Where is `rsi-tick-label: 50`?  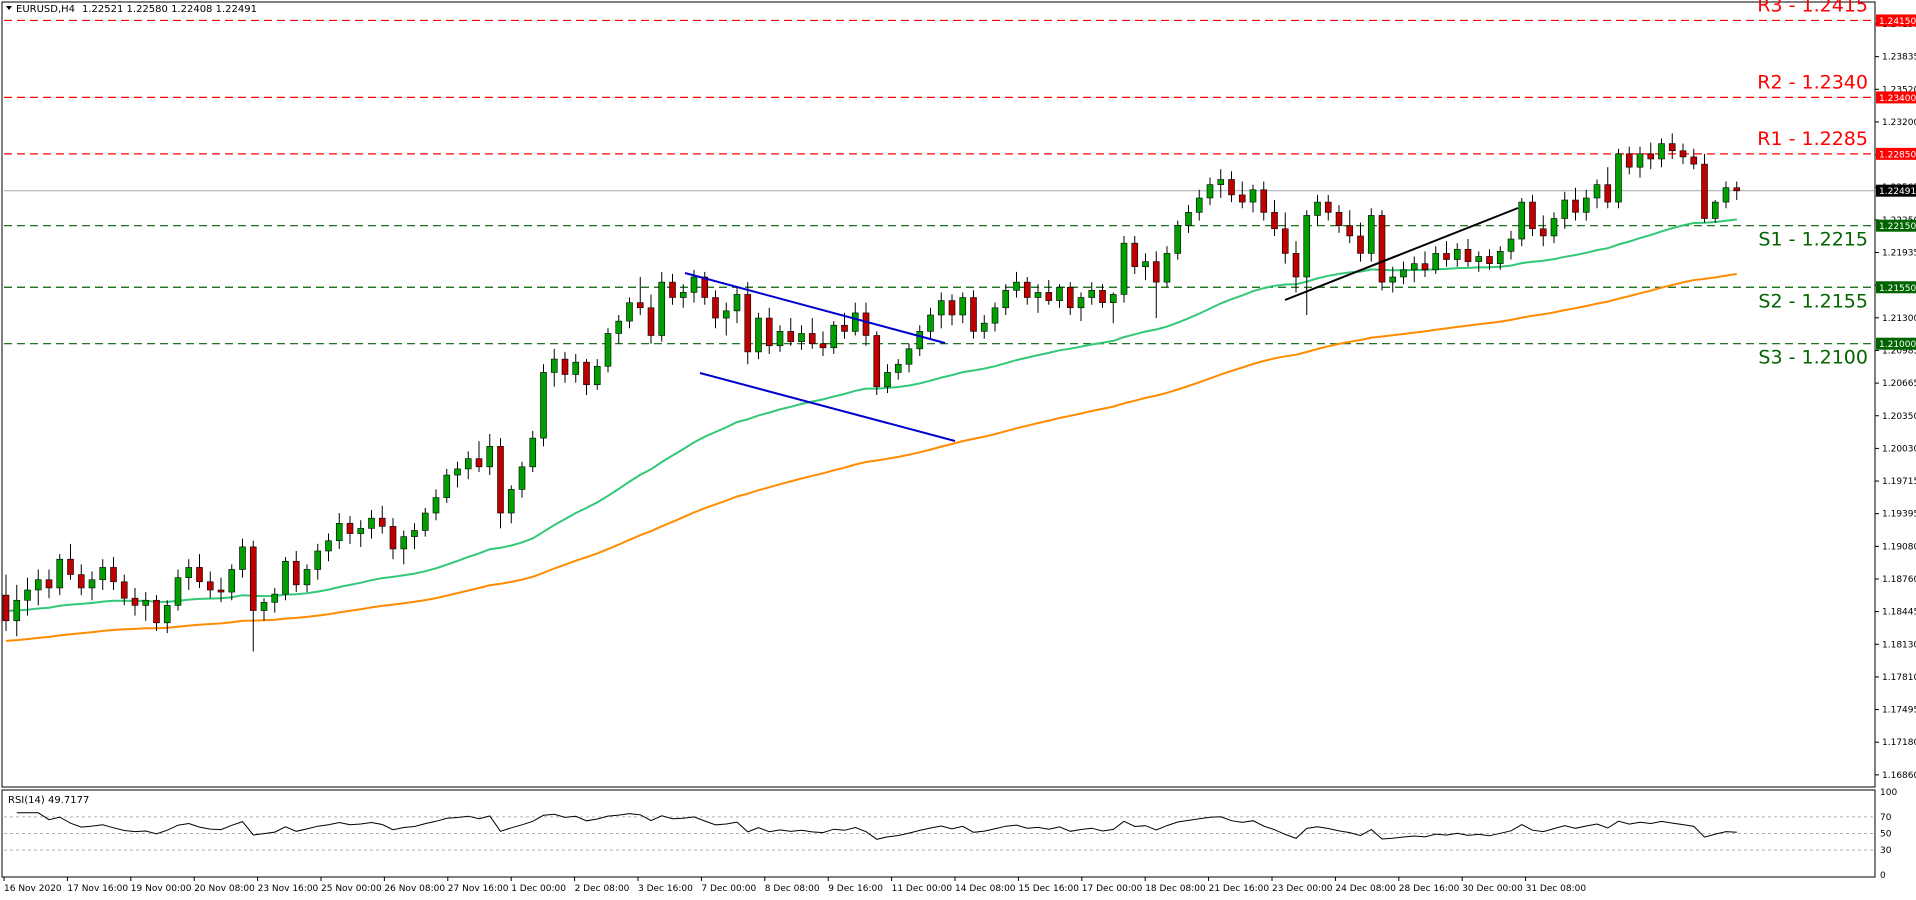 rsi-tick-label: 50 is located at coordinates (1886, 835).